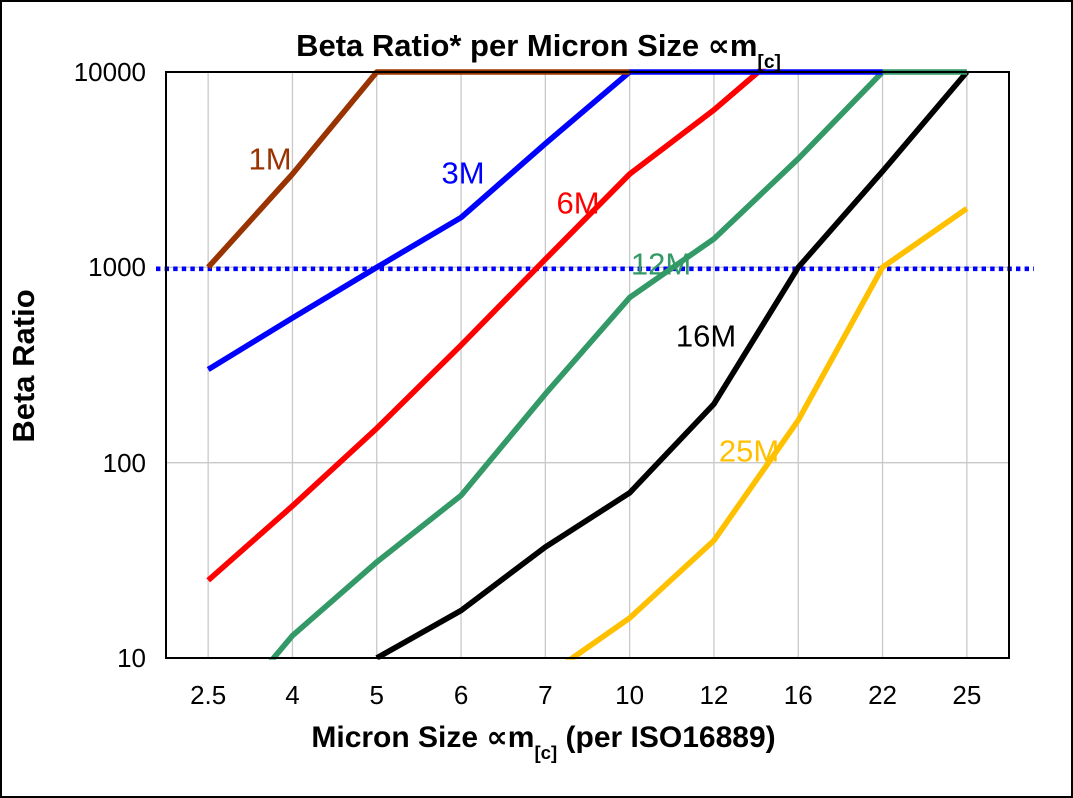  I want to click on chart-title: Beta Ratio* per Micron Size ∝m[c], so click(536, 50).